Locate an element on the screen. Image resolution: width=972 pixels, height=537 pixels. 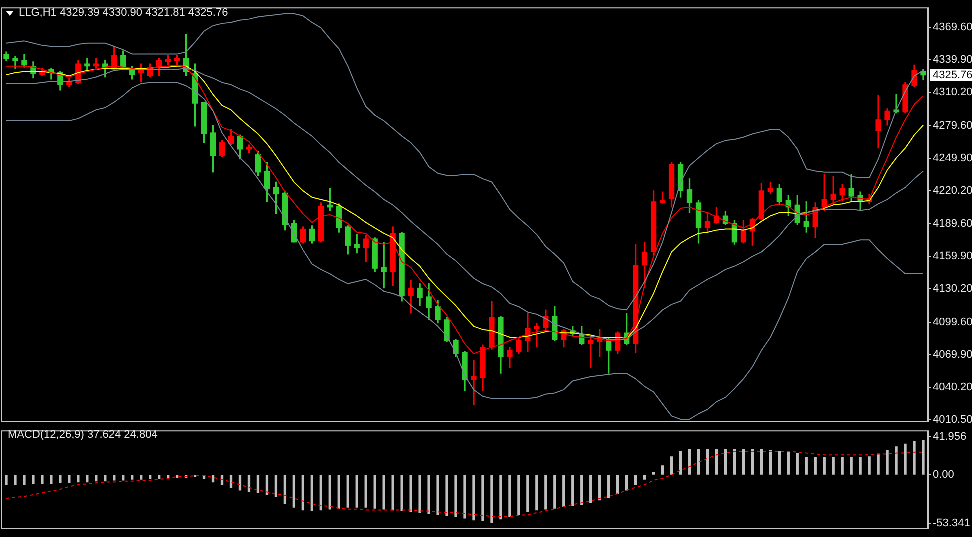
y-tick-label: 4220.20 is located at coordinates (952, 190).